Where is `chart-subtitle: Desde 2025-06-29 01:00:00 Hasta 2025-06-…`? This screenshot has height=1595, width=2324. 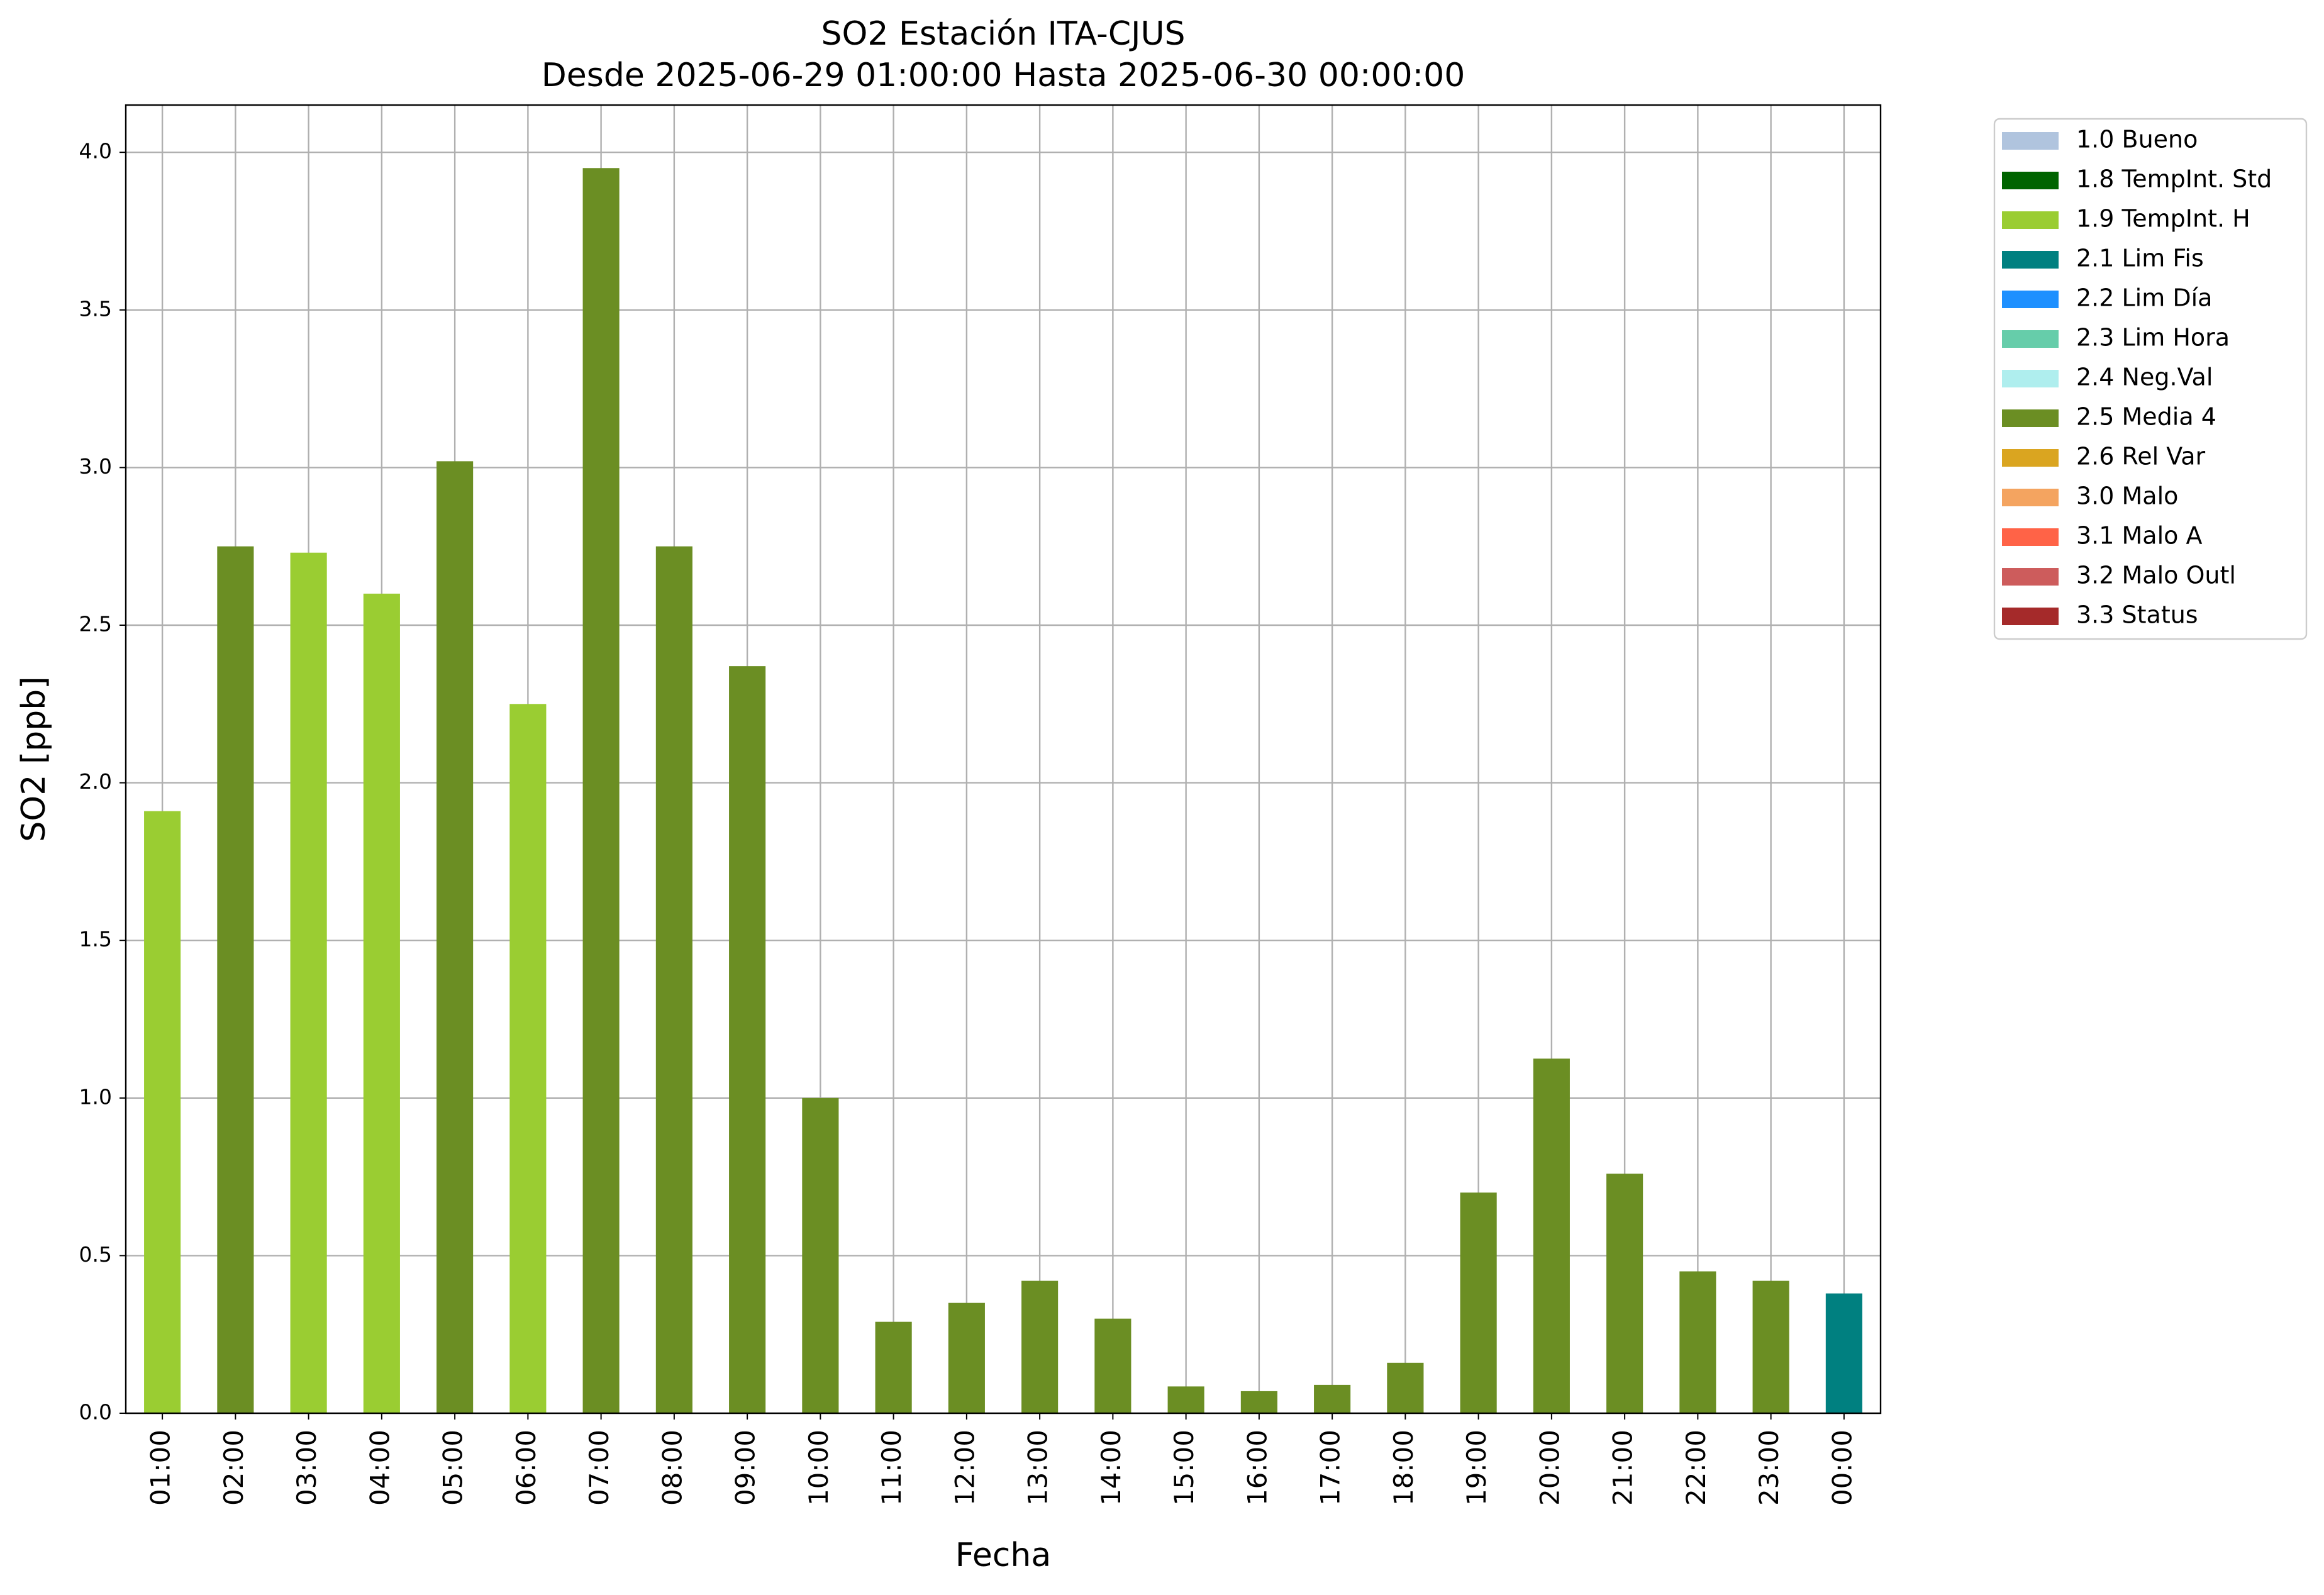 chart-subtitle: Desde 2025-06-29 01:00:00 Hasta 2025-06-… is located at coordinates (1003, 75).